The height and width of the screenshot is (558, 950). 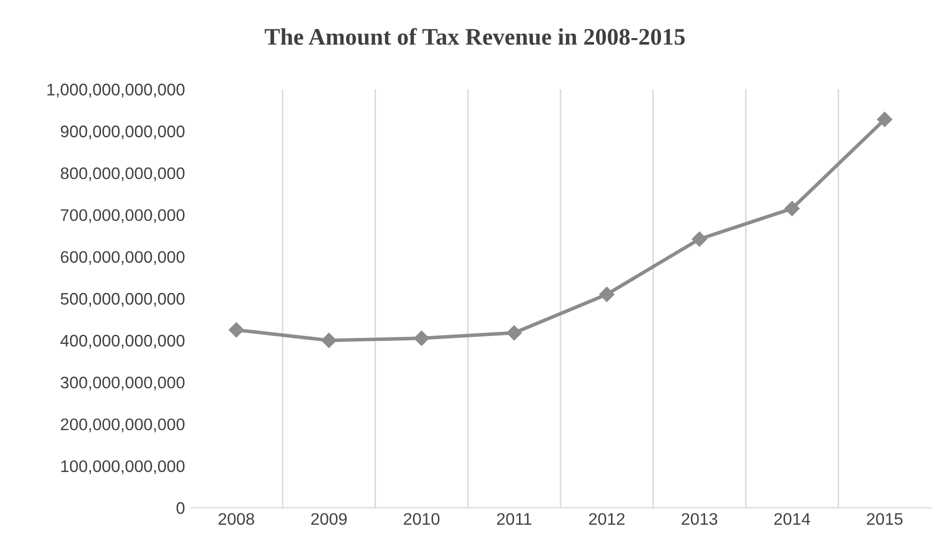 What do you see at coordinates (122, 299) in the screenshot?
I see `y-tick-label: 500,000,000,000` at bounding box center [122, 299].